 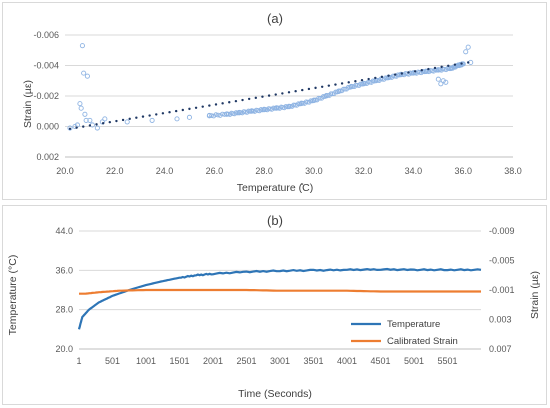 What do you see at coordinates (28, 104) in the screenshot?
I see `chart-a-y-axis-title: Strain (µε)` at bounding box center [28, 104].